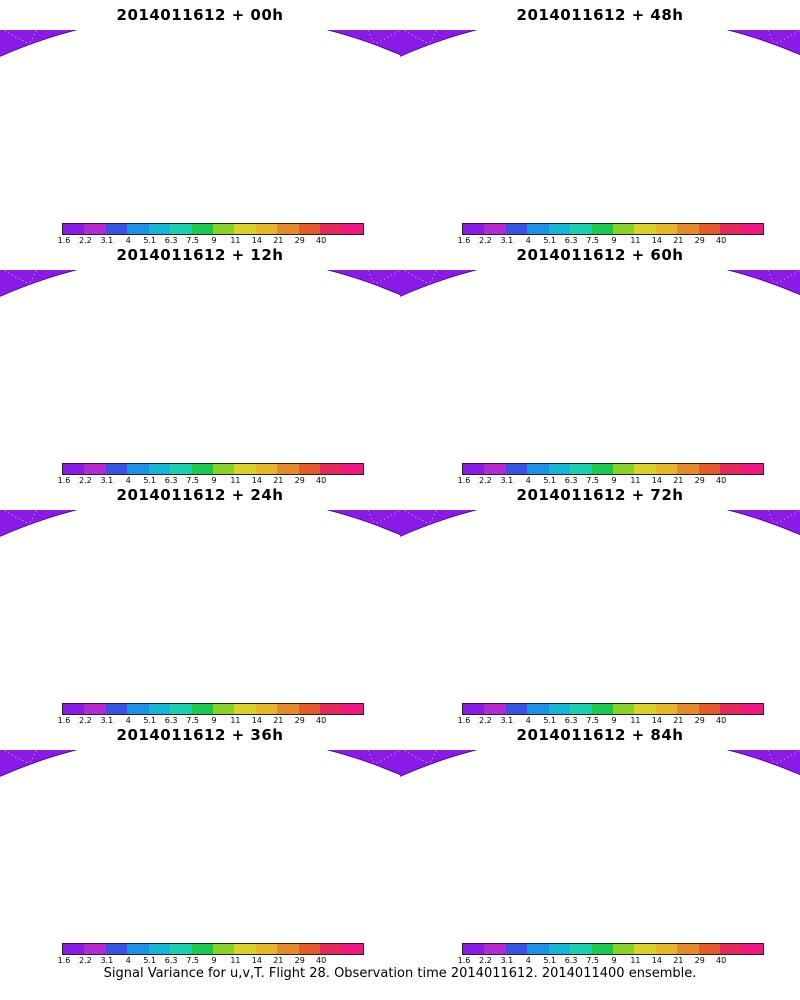 The width and height of the screenshot is (800, 1000). What do you see at coordinates (612, 241) in the screenshot?
I see `colorbar-labels: 1.6 2.2 3.1 4 5.1 6.3 7.5 9 11 14 21 29 40` at bounding box center [612, 241].